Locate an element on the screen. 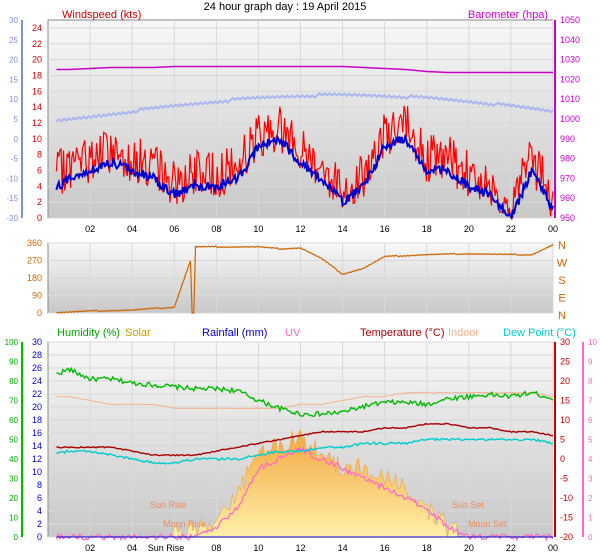 The height and width of the screenshot is (555, 600). humidity-tick-label: 10 is located at coordinates (13, 518).